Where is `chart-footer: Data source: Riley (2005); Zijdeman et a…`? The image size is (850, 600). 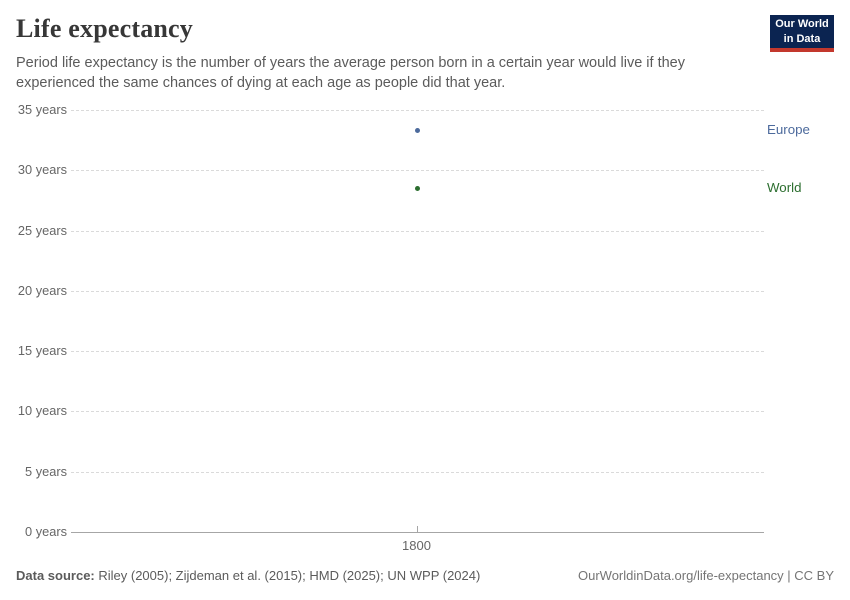 chart-footer: Data source: Riley (2005); Zijdeman et a… is located at coordinates (425, 575).